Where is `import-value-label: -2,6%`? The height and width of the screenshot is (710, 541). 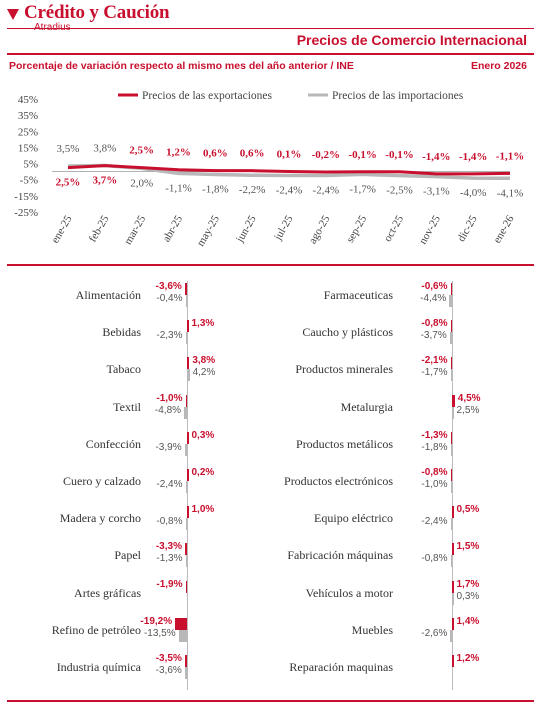
import-value-label: -2,6% is located at coordinates (434, 633).